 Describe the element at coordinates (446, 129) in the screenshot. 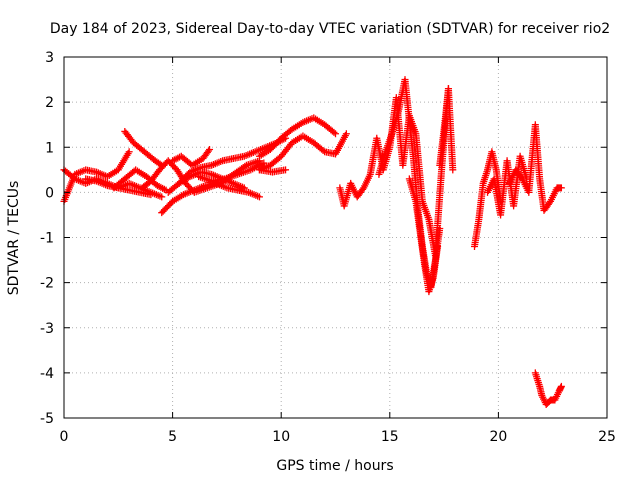

I see `series-sat-r` at that location.